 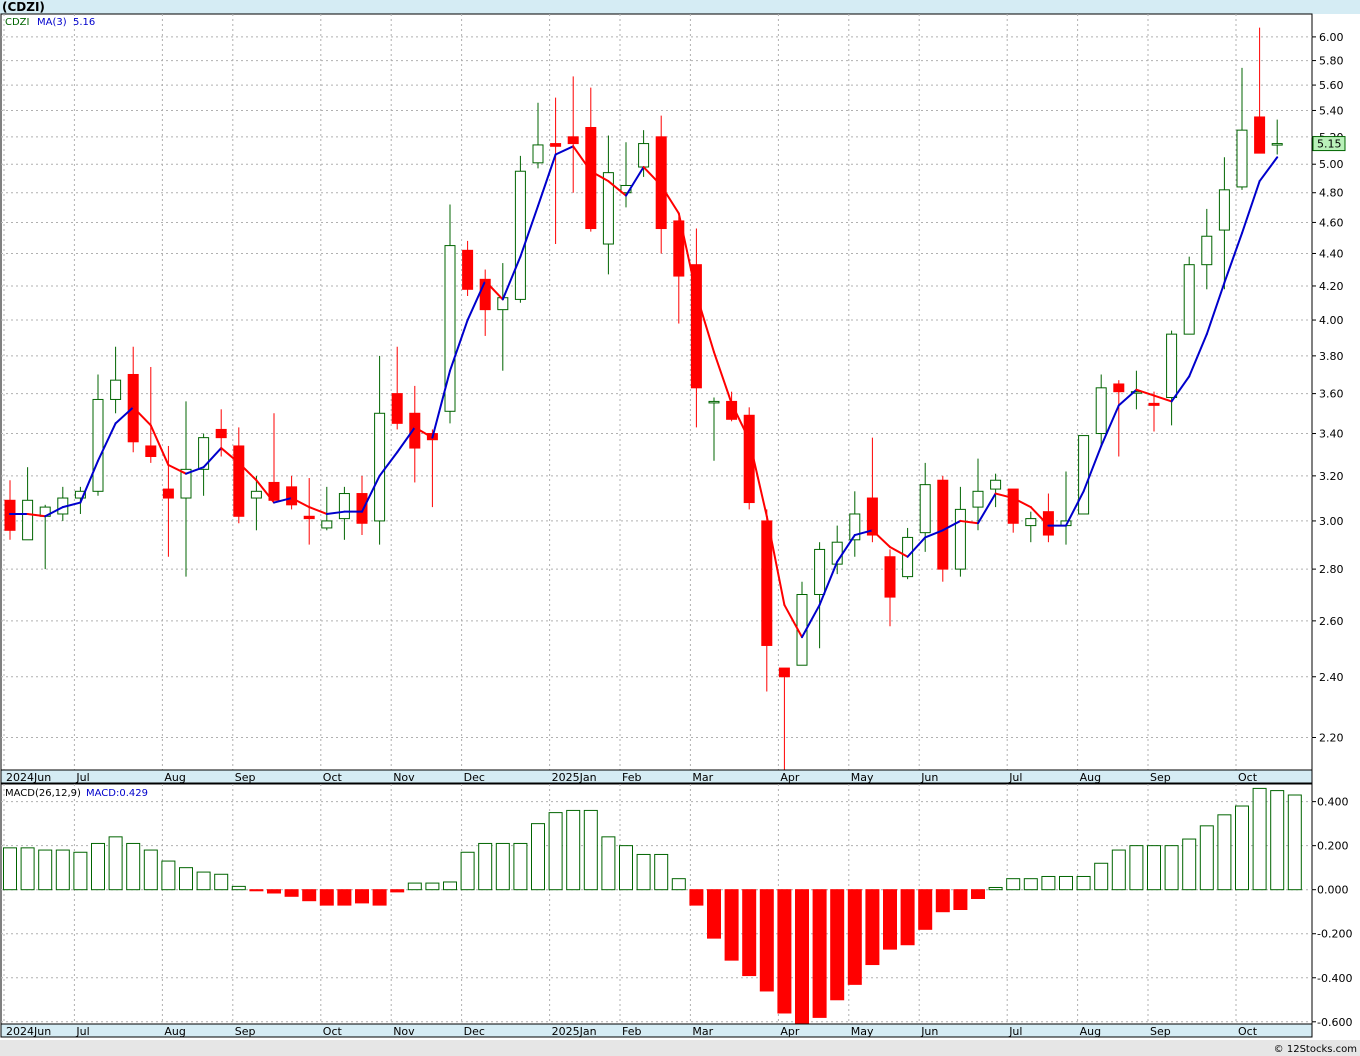 I want to click on legend-symbol: CDZI, so click(x=17, y=22).